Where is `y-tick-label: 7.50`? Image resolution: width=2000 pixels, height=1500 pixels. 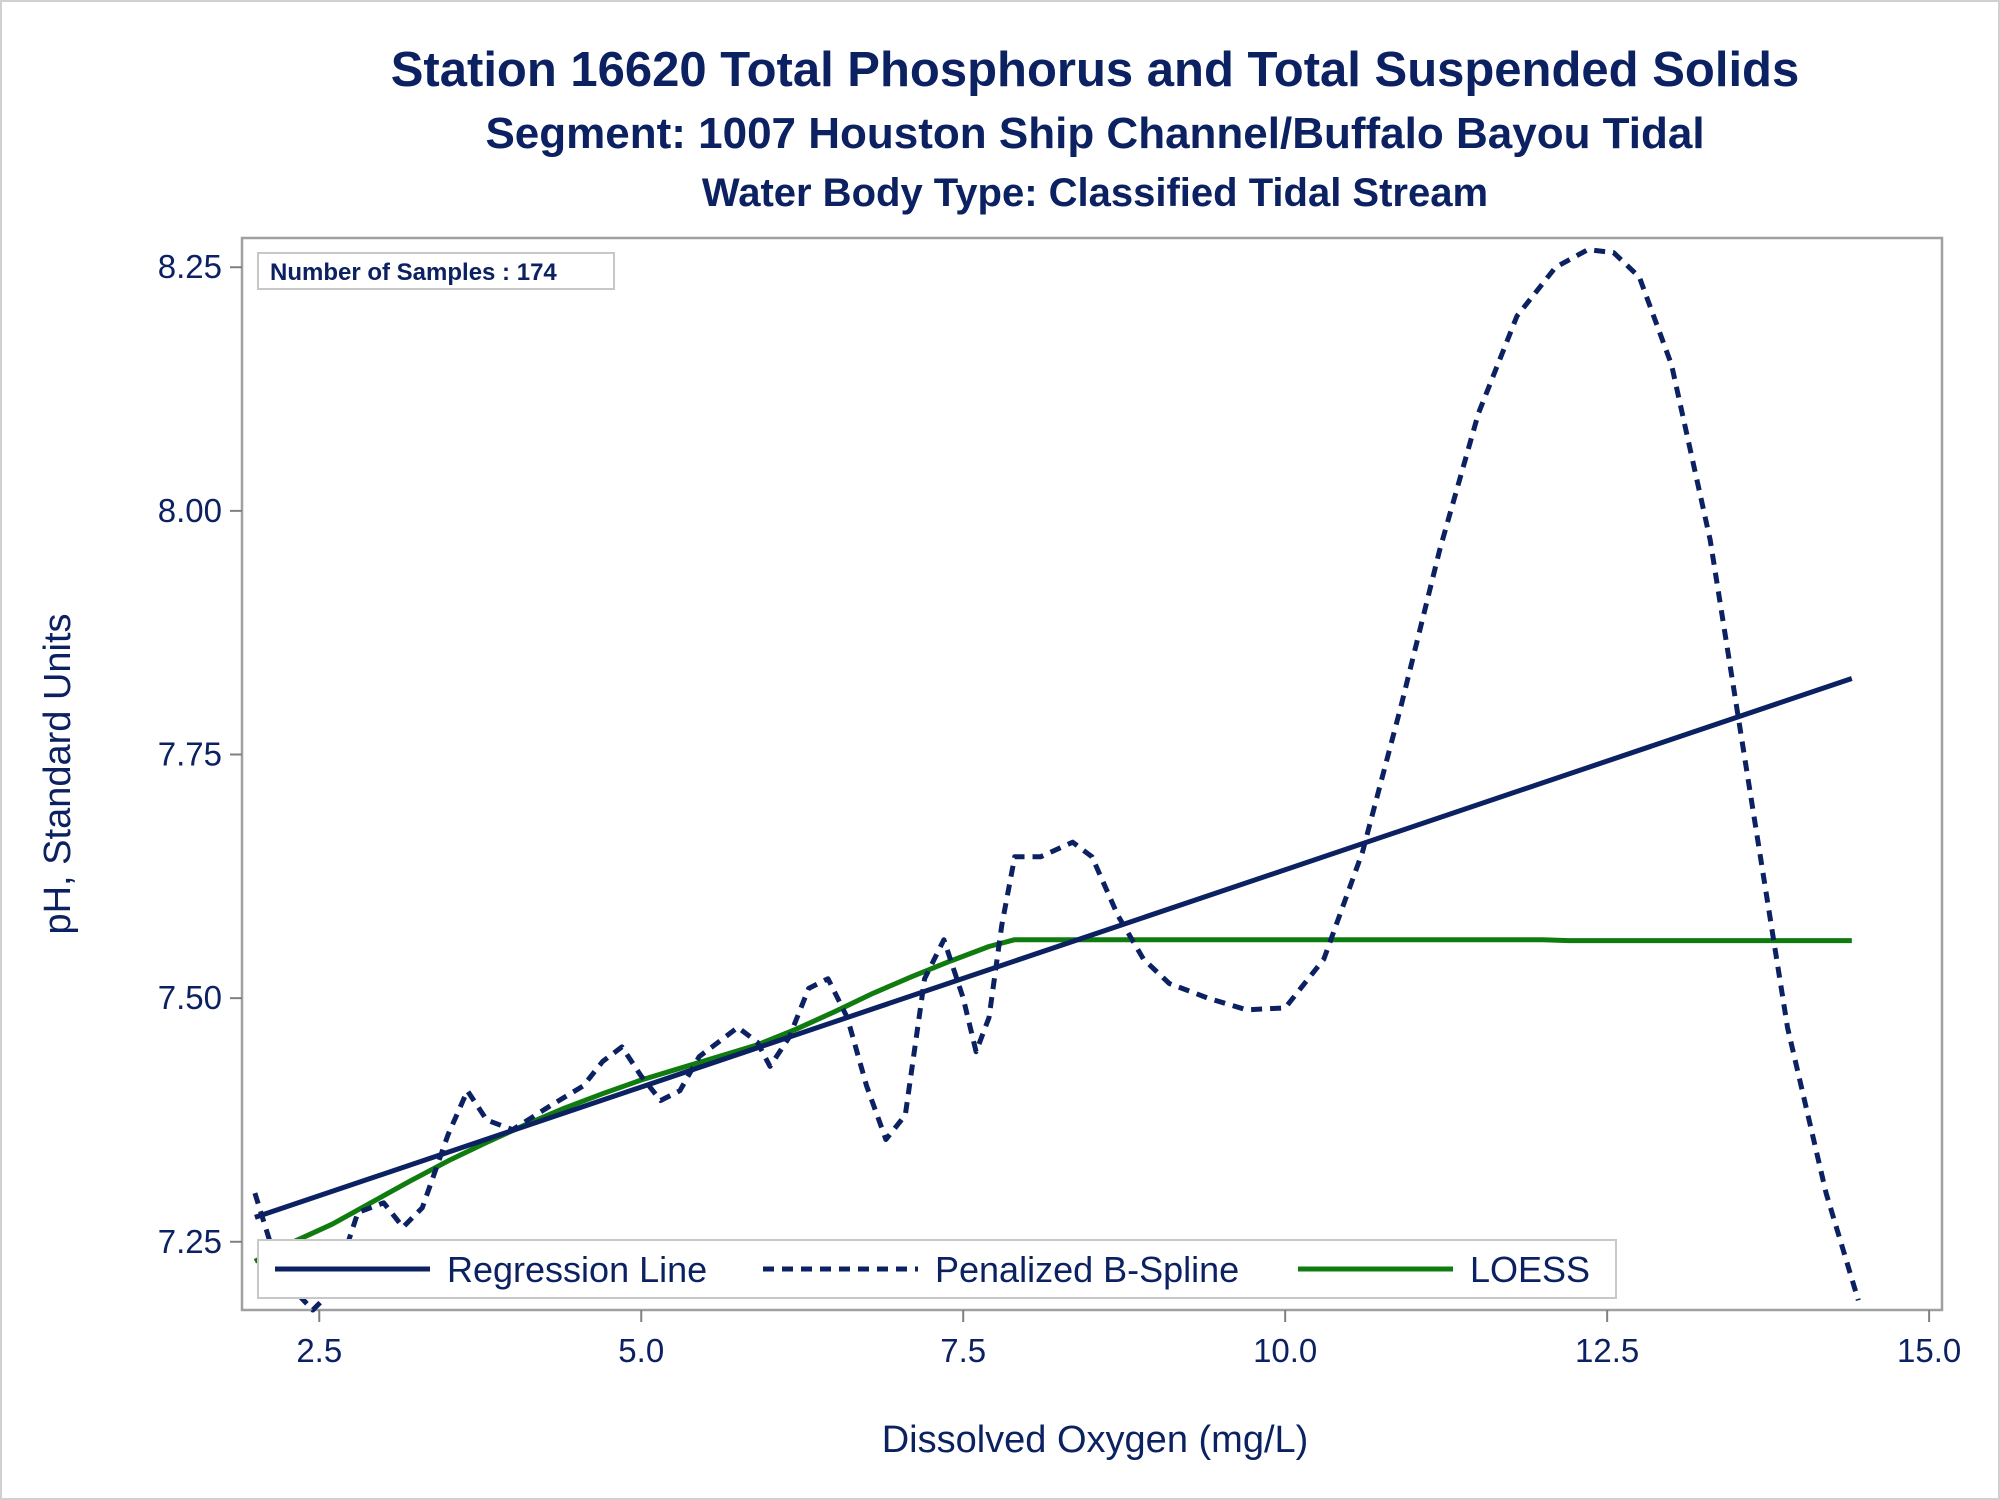
y-tick-label: 7.50 is located at coordinates (190, 997).